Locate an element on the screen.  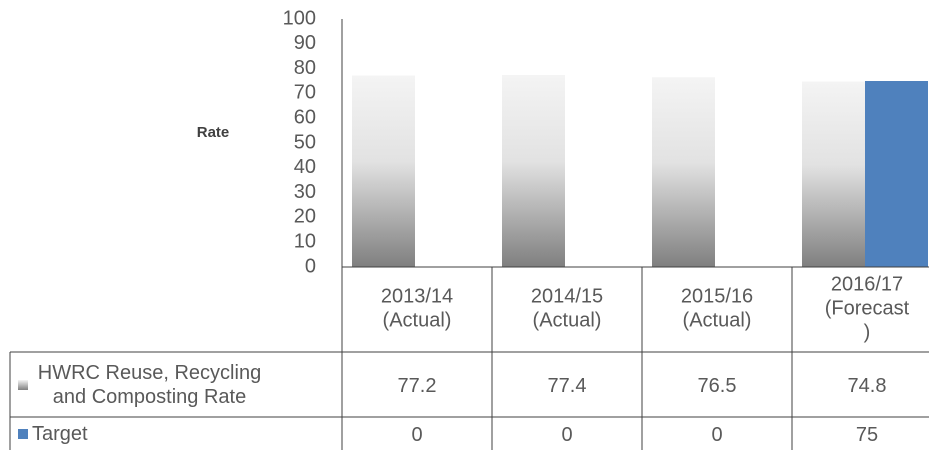
y-tick-label: 70 is located at coordinates (305, 93).